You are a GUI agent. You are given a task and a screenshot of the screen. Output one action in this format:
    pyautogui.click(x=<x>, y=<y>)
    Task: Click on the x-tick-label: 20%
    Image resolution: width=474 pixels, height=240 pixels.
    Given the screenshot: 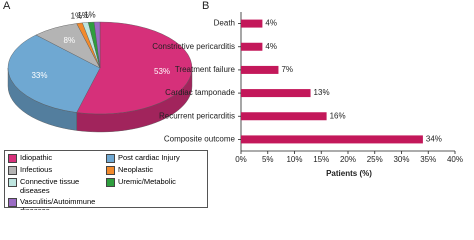 What is the action you would take?
    pyautogui.click(x=348, y=159)
    